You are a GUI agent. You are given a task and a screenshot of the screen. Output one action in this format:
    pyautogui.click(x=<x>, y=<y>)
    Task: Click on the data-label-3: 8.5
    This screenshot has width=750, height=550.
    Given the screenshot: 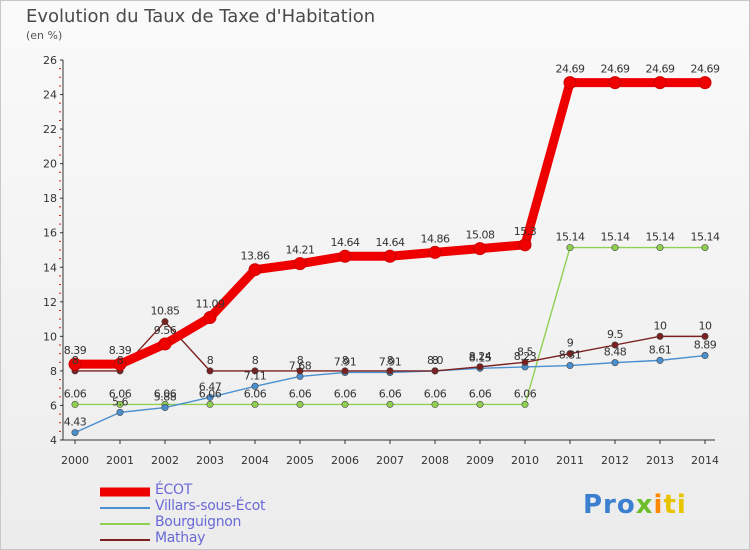 What is the action you would take?
    pyautogui.click(x=525, y=351)
    